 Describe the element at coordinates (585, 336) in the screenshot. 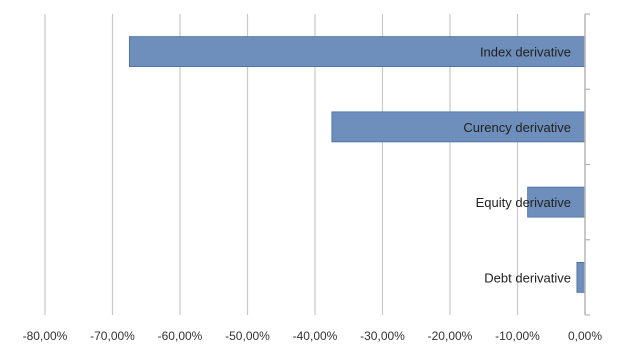

I see `x-tick-label: 0,00%` at that location.